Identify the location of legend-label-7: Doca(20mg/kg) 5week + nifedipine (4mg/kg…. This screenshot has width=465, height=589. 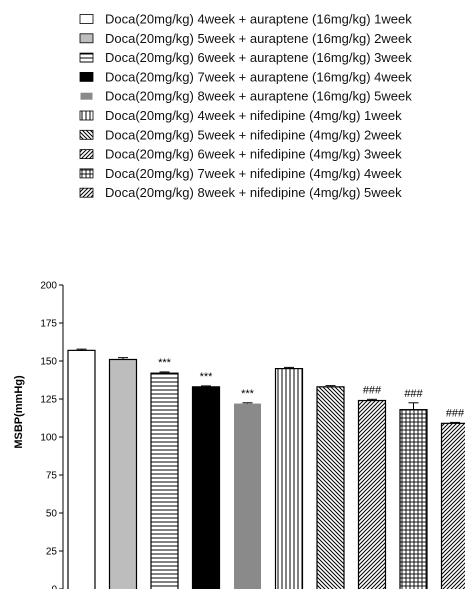
(253, 134).